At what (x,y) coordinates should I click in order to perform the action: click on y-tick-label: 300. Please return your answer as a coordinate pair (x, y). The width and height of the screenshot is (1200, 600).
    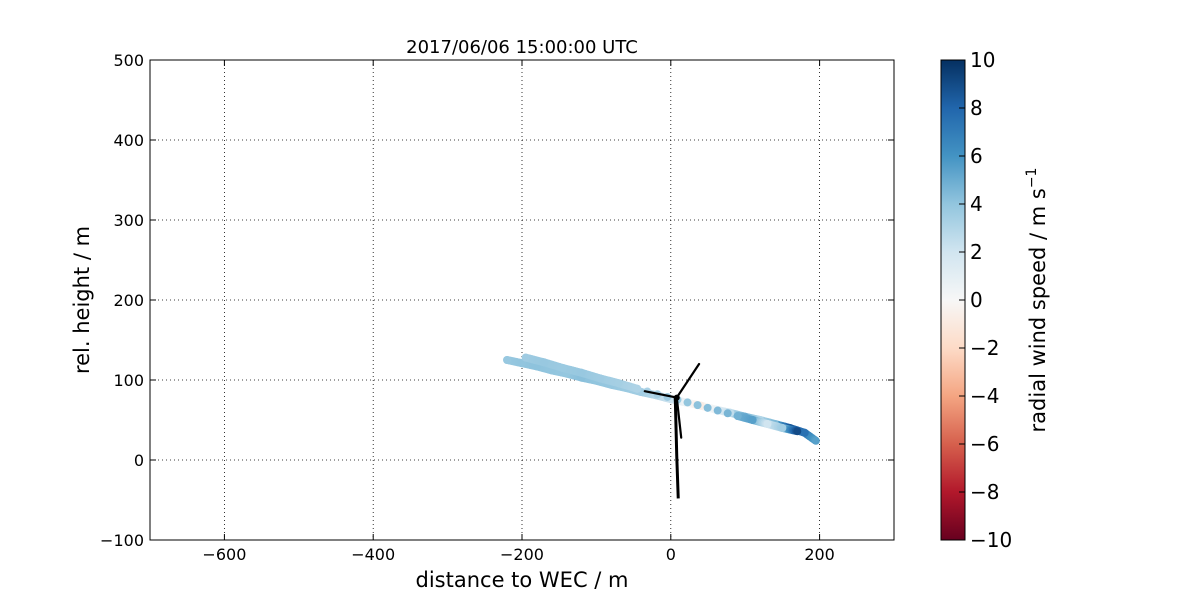
    Looking at the image, I should click on (128, 220).